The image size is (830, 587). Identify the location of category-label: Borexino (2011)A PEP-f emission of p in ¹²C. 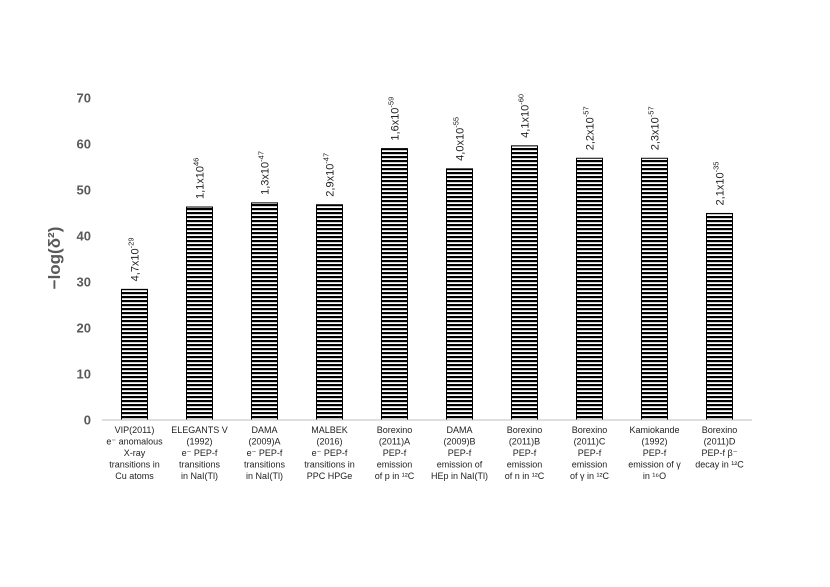
(395, 453).